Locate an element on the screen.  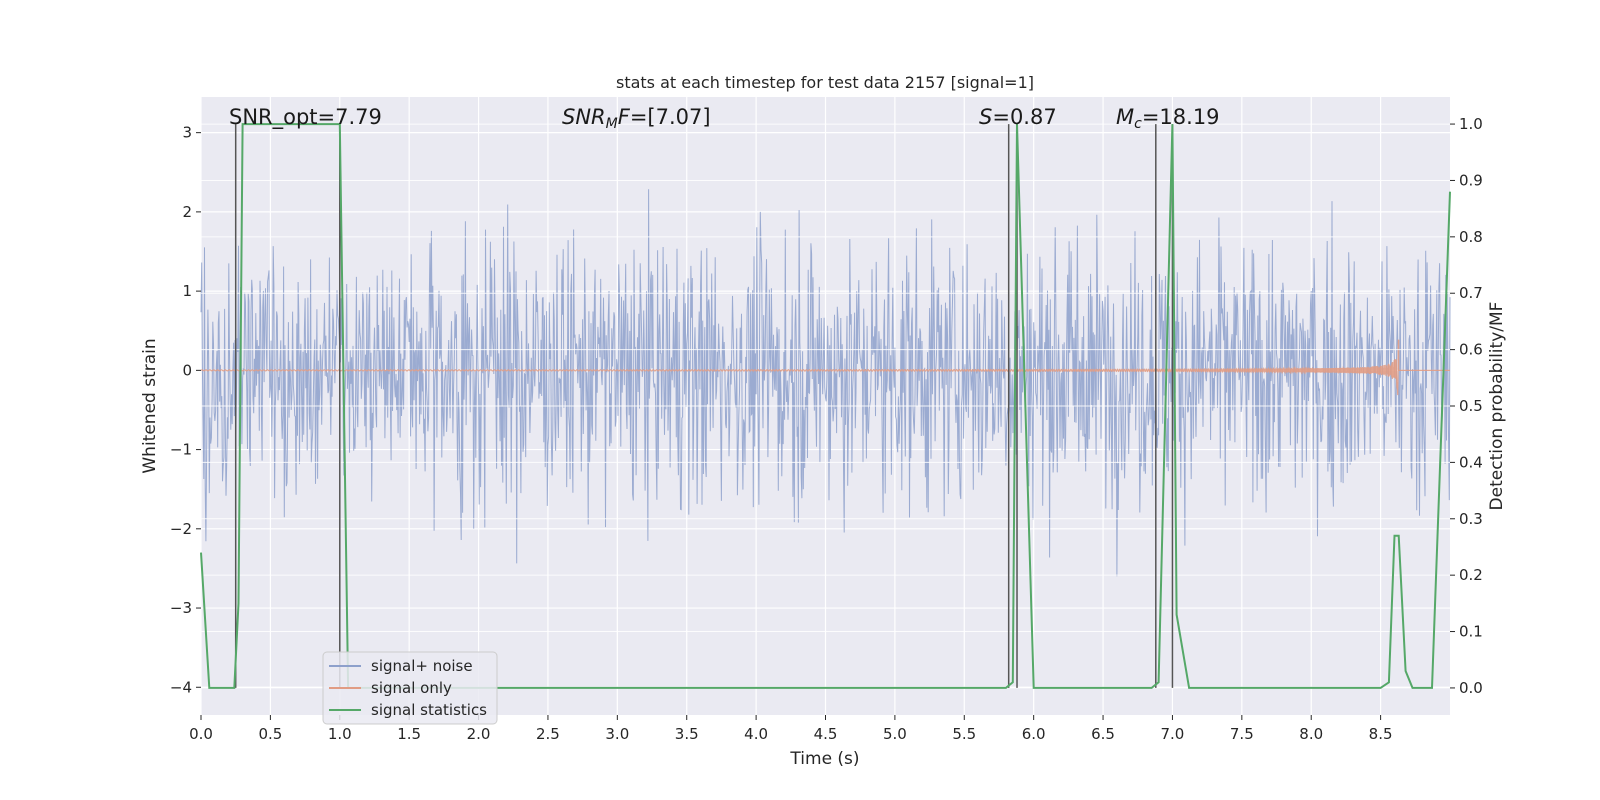
annotation-snr-opt: SNR_opt=7.79 is located at coordinates (305, 117).